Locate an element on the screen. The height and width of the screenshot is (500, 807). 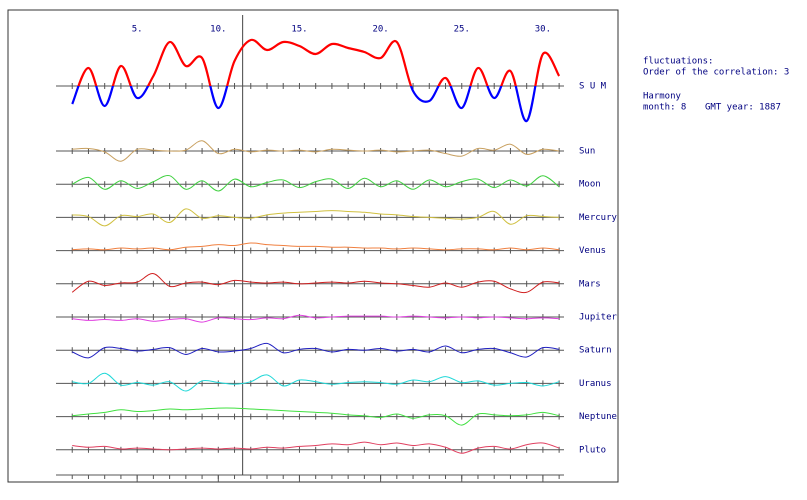
x-tick-label: 30. is located at coordinates (543, 30).